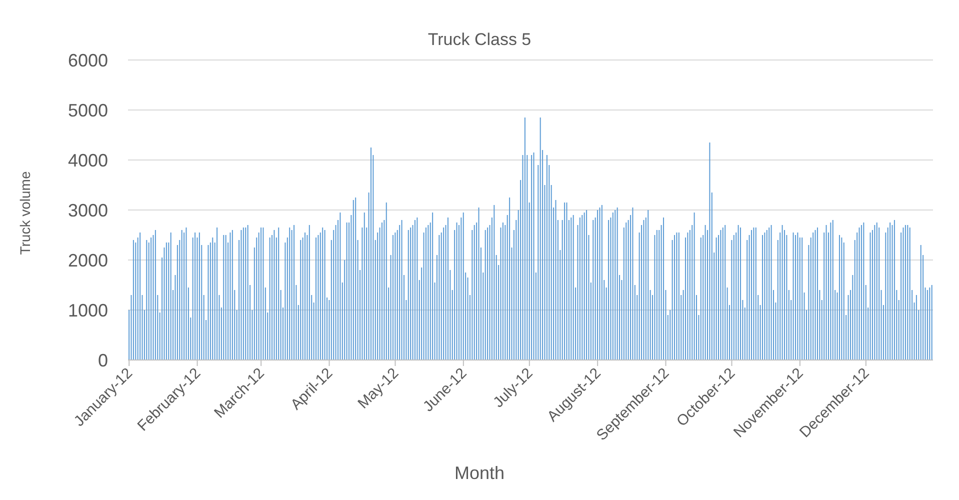 This screenshot has height=500, width=959. Describe the element at coordinates (25, 213) in the screenshot. I see `y-axis-title: Truck volume` at that location.